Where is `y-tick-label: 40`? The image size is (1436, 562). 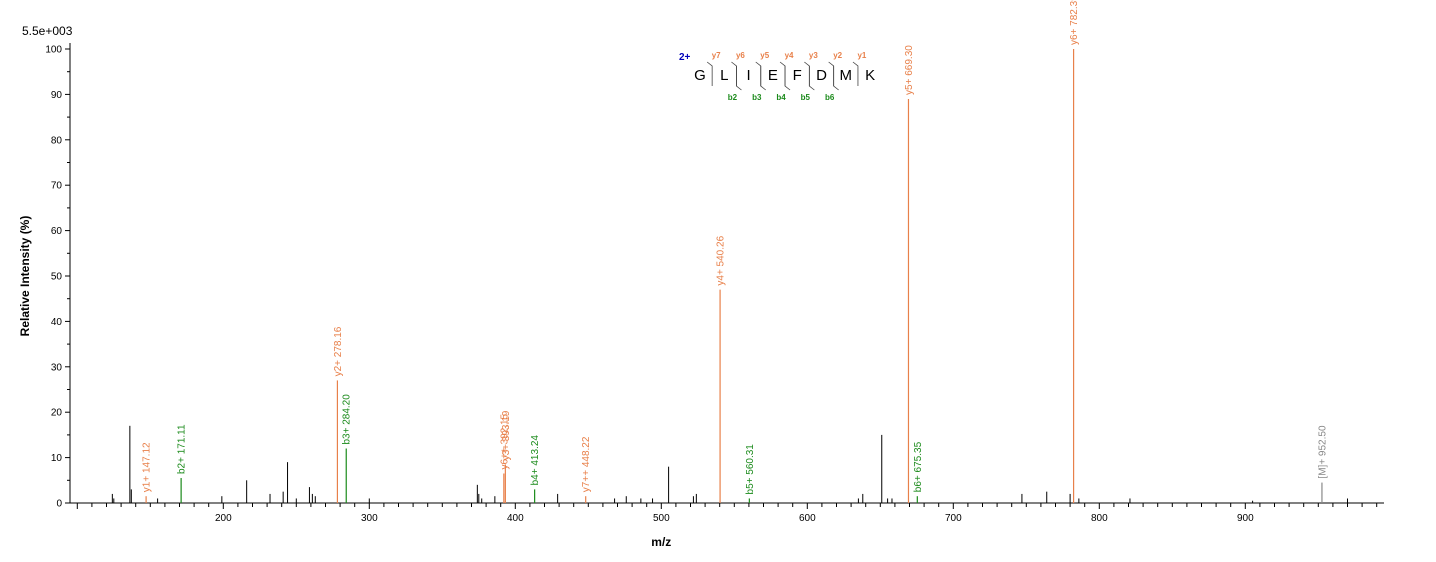
y-tick-label: 40 is located at coordinates (57, 322).